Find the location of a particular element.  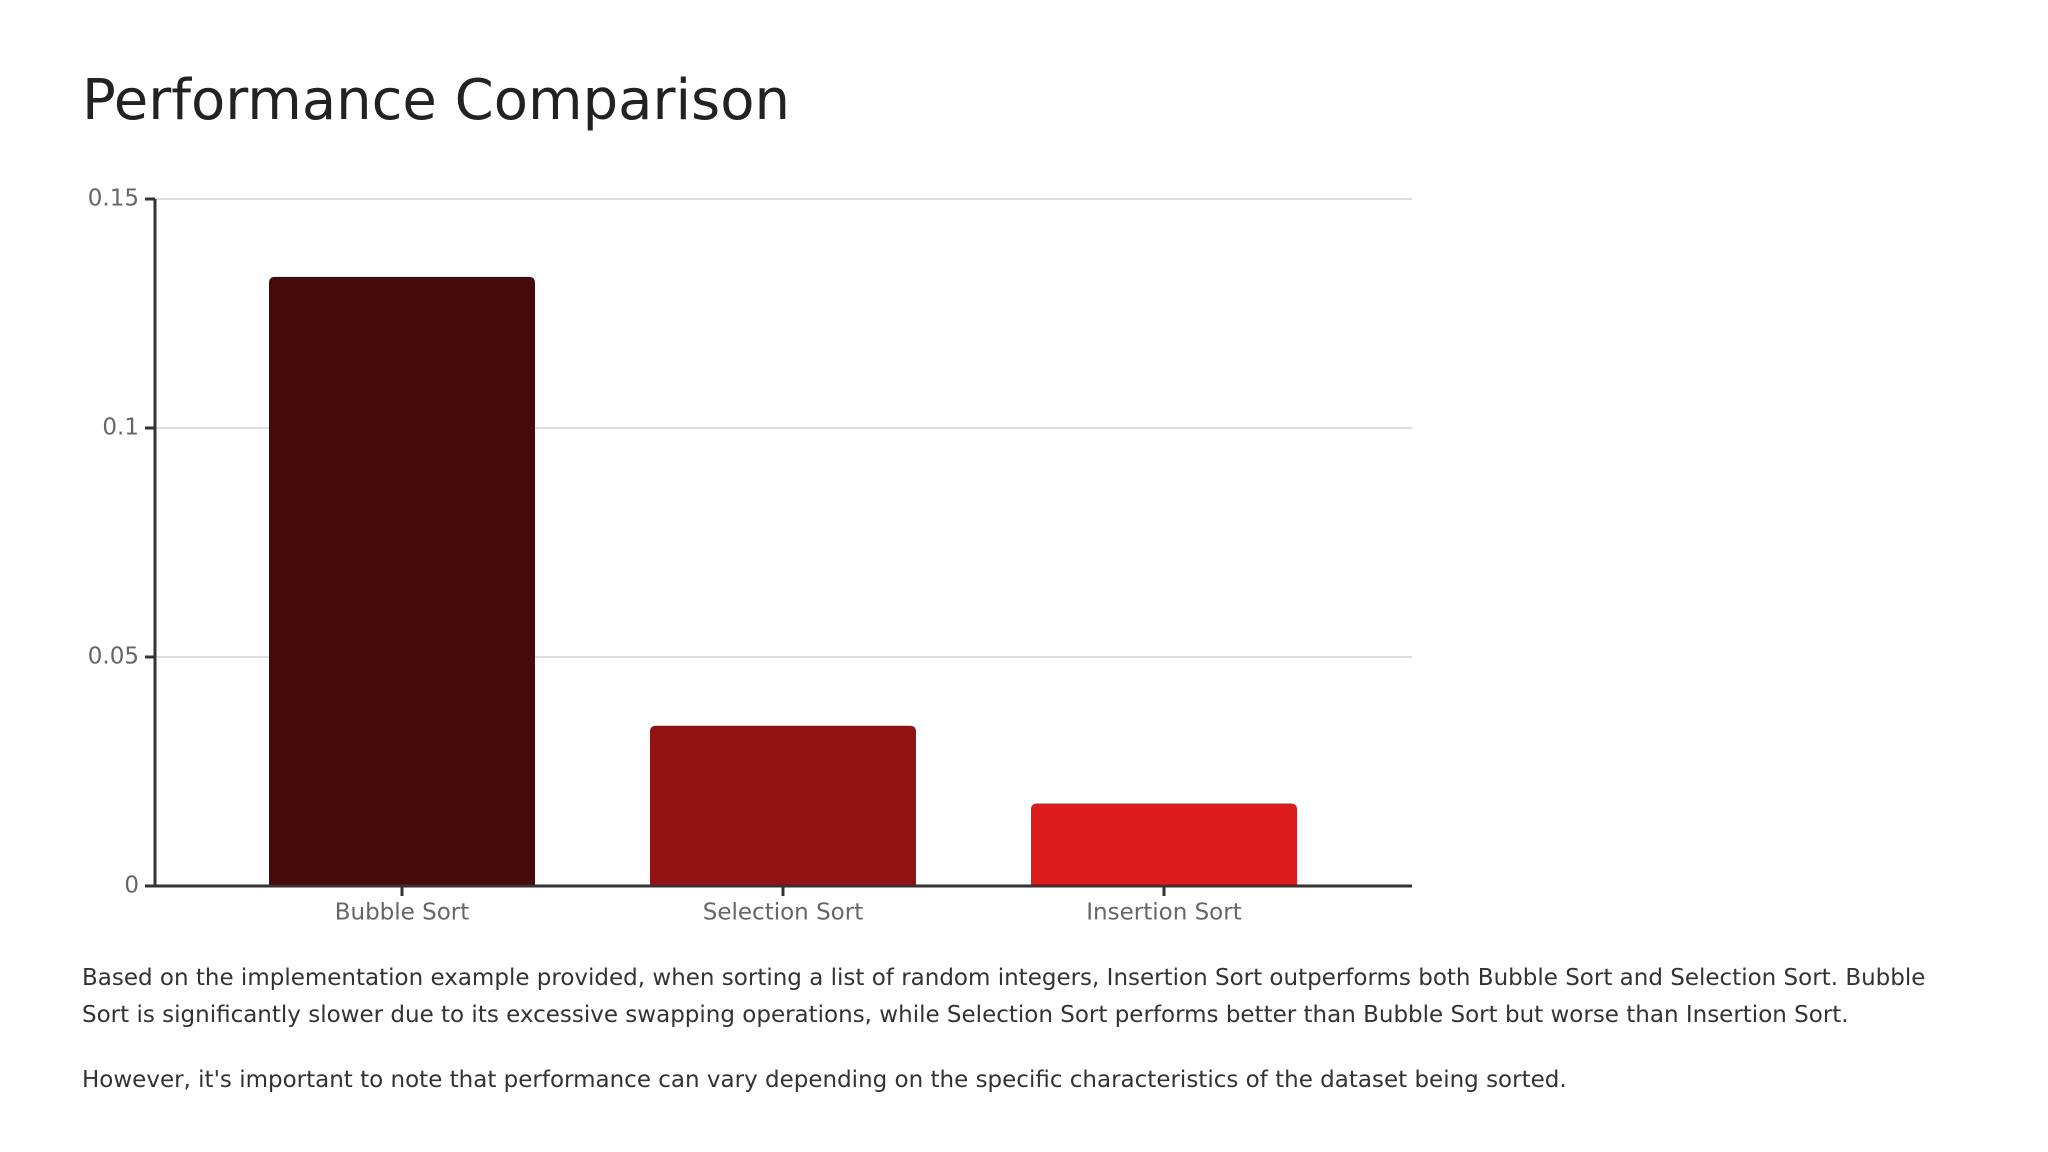

y-tick-label: 0.05 is located at coordinates (113, 657).